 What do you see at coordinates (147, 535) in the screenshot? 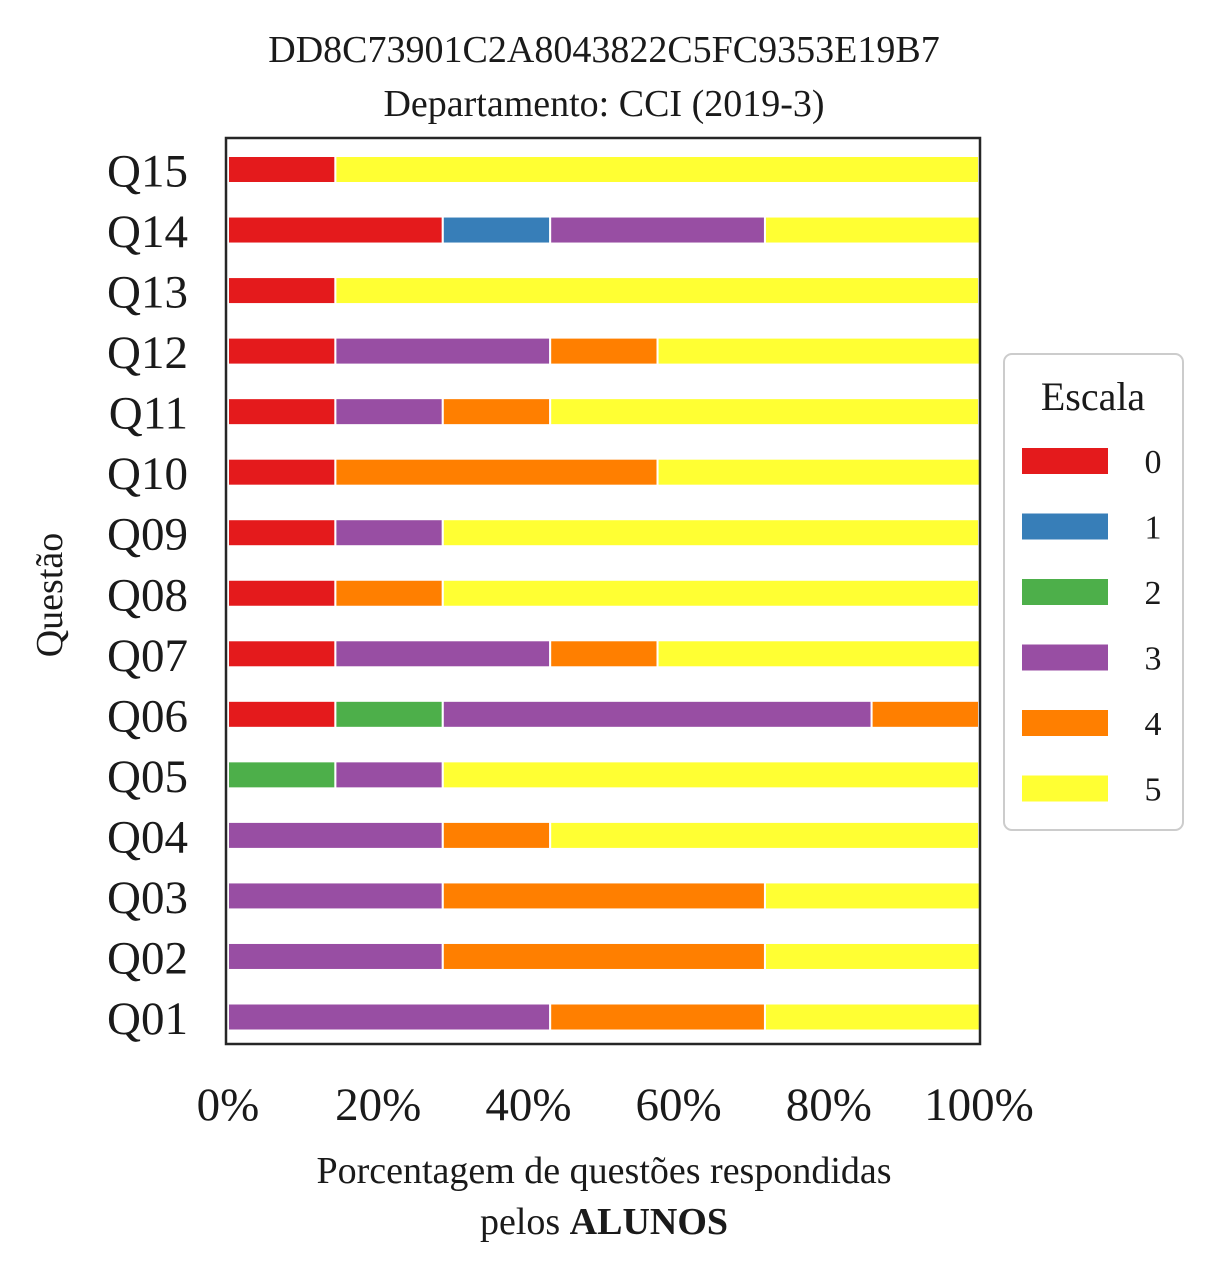
I see `y-tick-label-q09: Q09` at bounding box center [147, 535].